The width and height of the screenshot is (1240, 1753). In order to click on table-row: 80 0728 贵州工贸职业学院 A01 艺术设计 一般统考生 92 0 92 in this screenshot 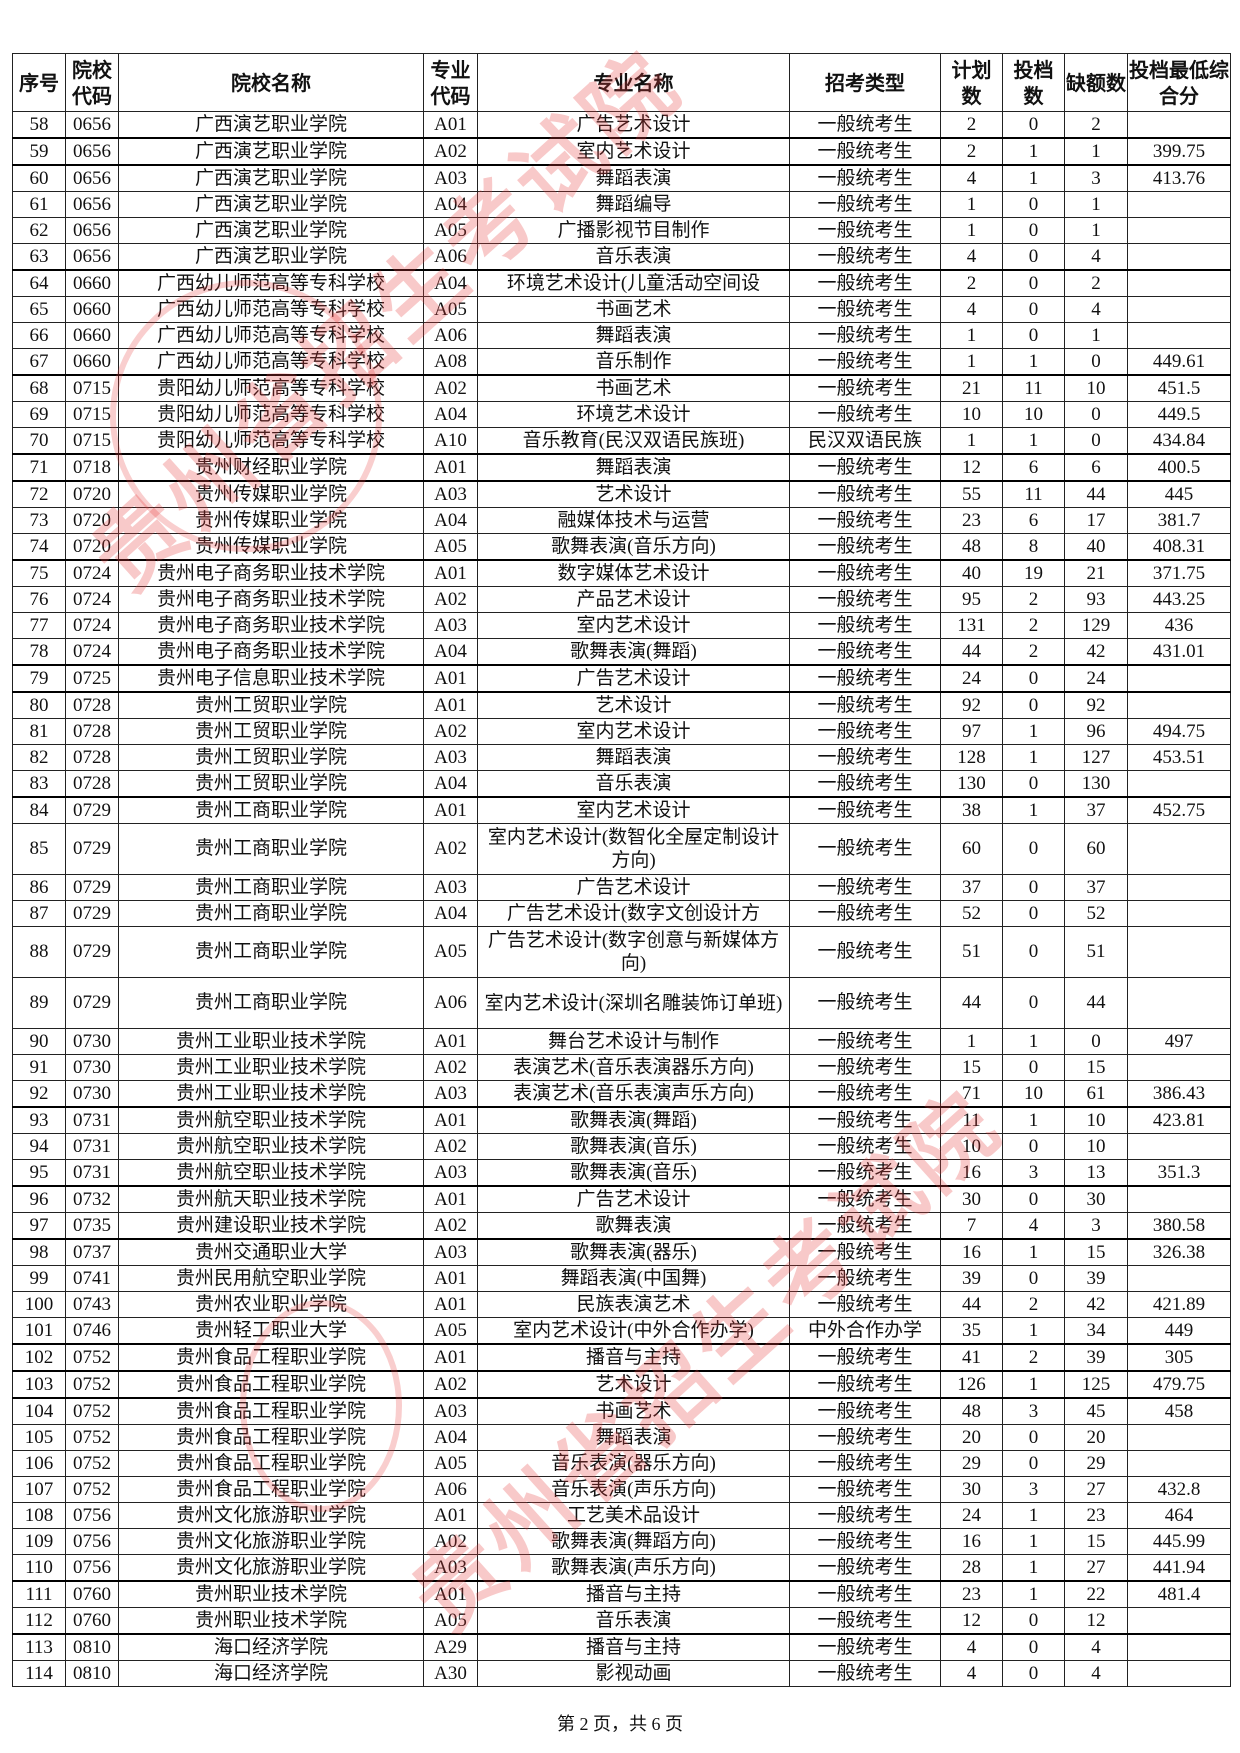, I will do `click(621, 705)`.